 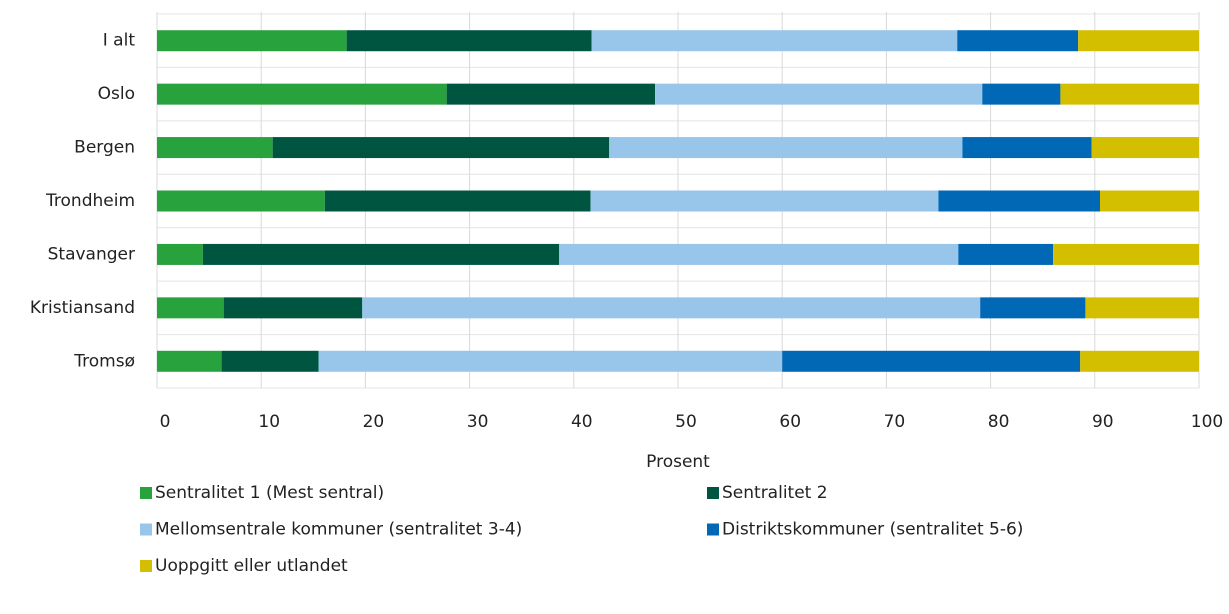 What do you see at coordinates (1207, 422) in the screenshot?
I see `x-tick-label: 100` at bounding box center [1207, 422].